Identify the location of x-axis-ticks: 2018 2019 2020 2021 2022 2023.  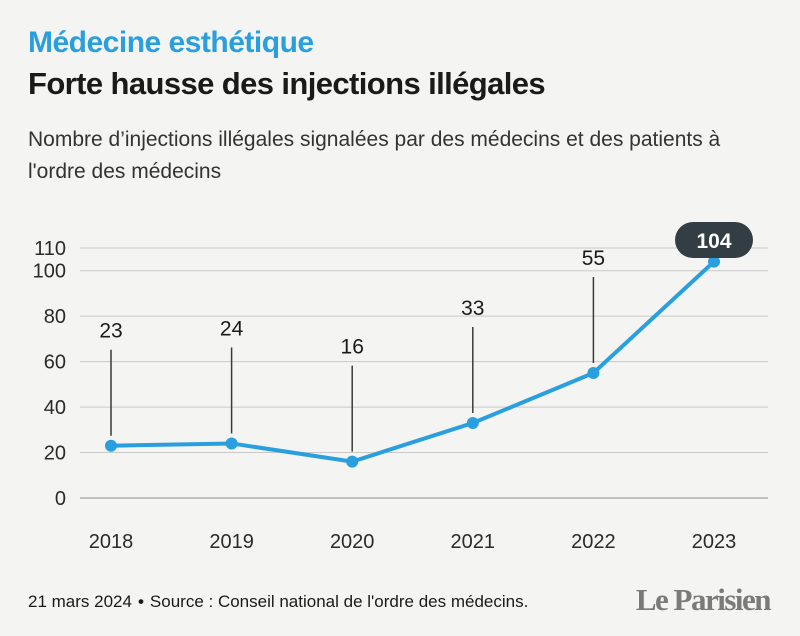
(413, 542).